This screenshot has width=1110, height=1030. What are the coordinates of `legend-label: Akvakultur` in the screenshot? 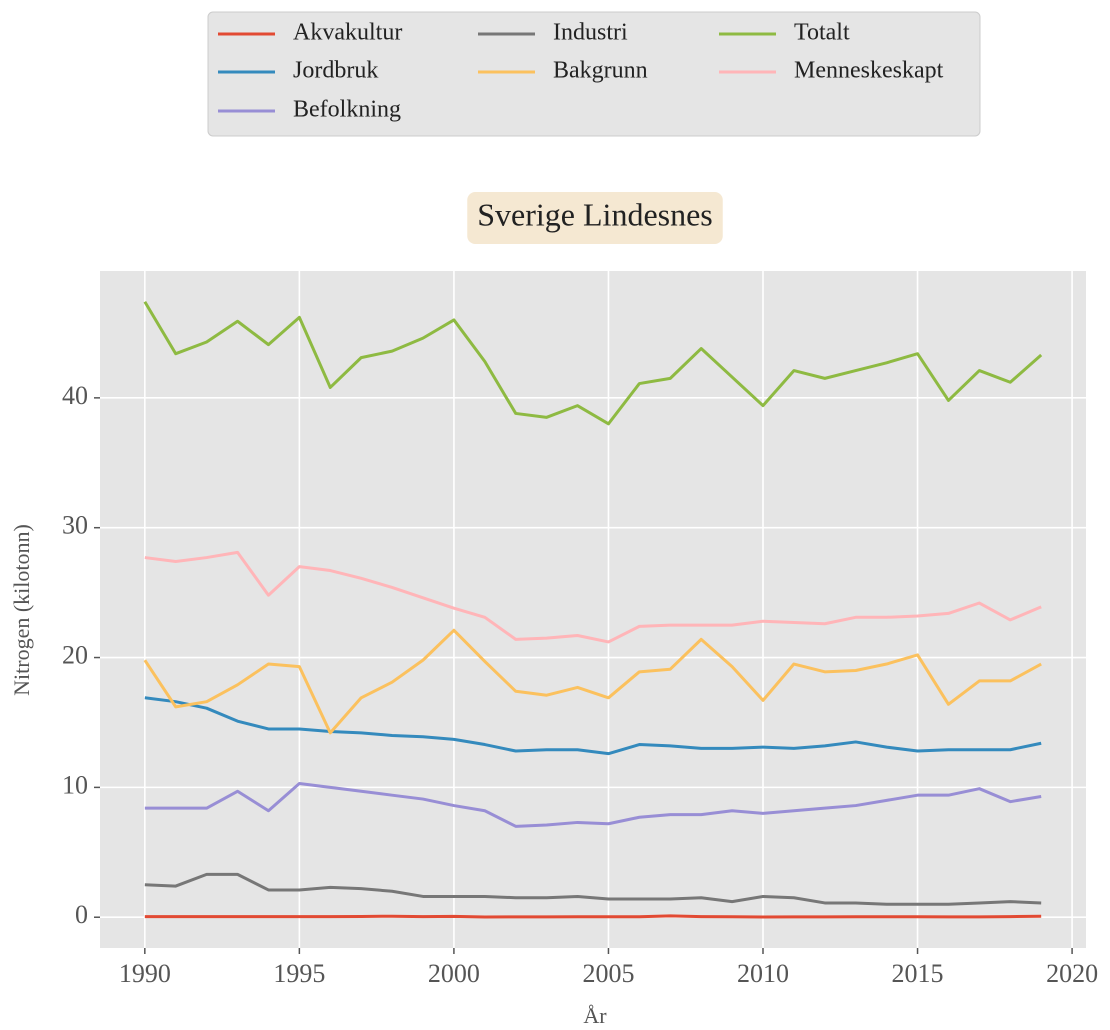 It's located at (347, 33).